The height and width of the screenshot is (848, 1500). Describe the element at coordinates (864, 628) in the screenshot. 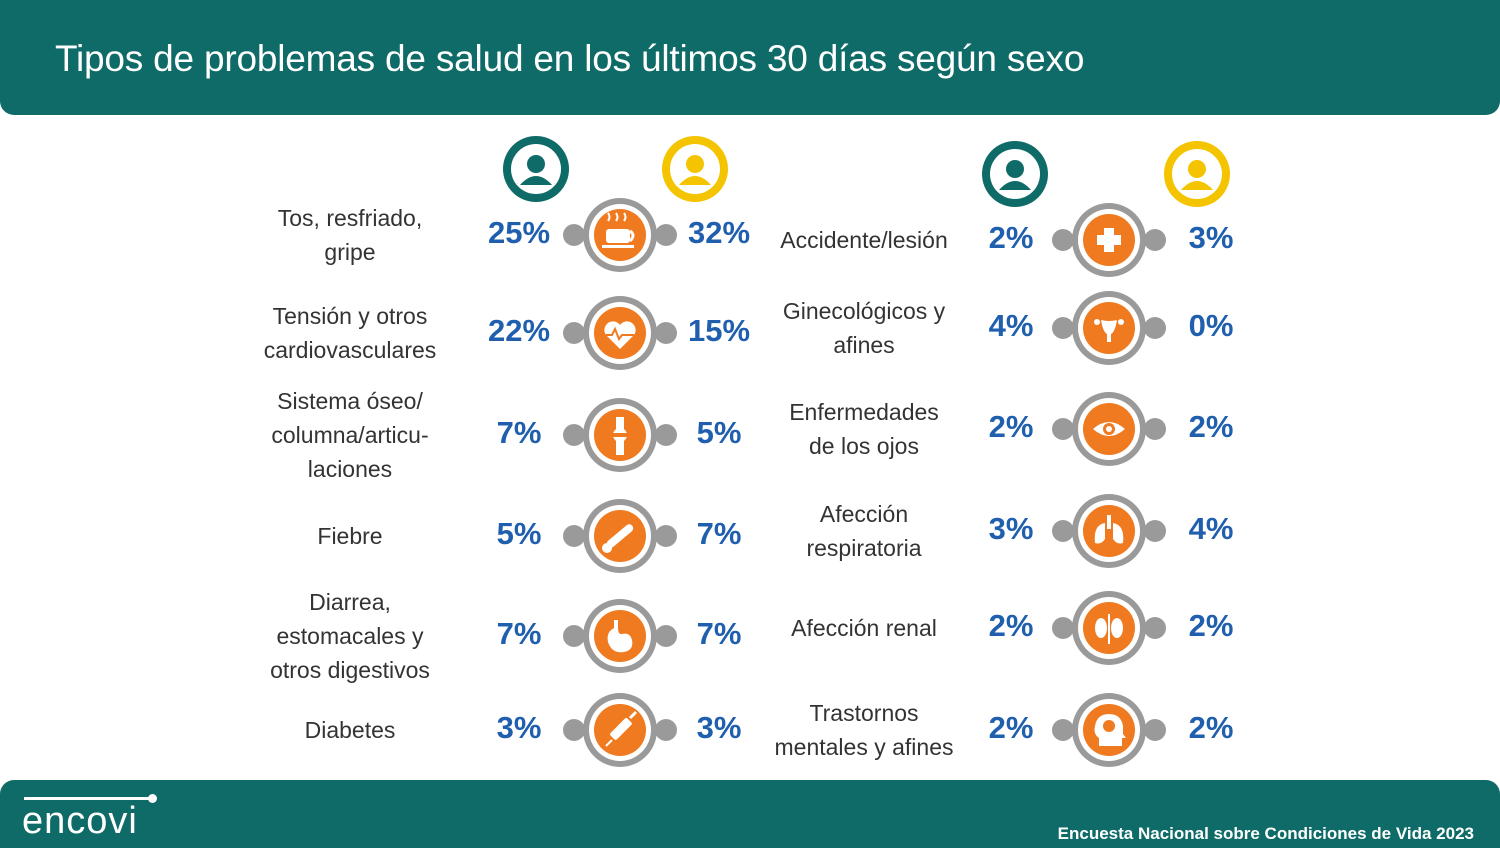

I see `right-label: Afección renal` at that location.